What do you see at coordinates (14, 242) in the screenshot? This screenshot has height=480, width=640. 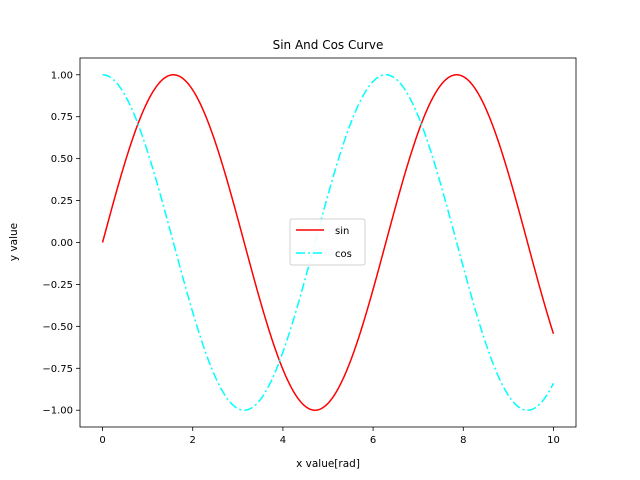 I see `y-axis-label: y value` at bounding box center [14, 242].